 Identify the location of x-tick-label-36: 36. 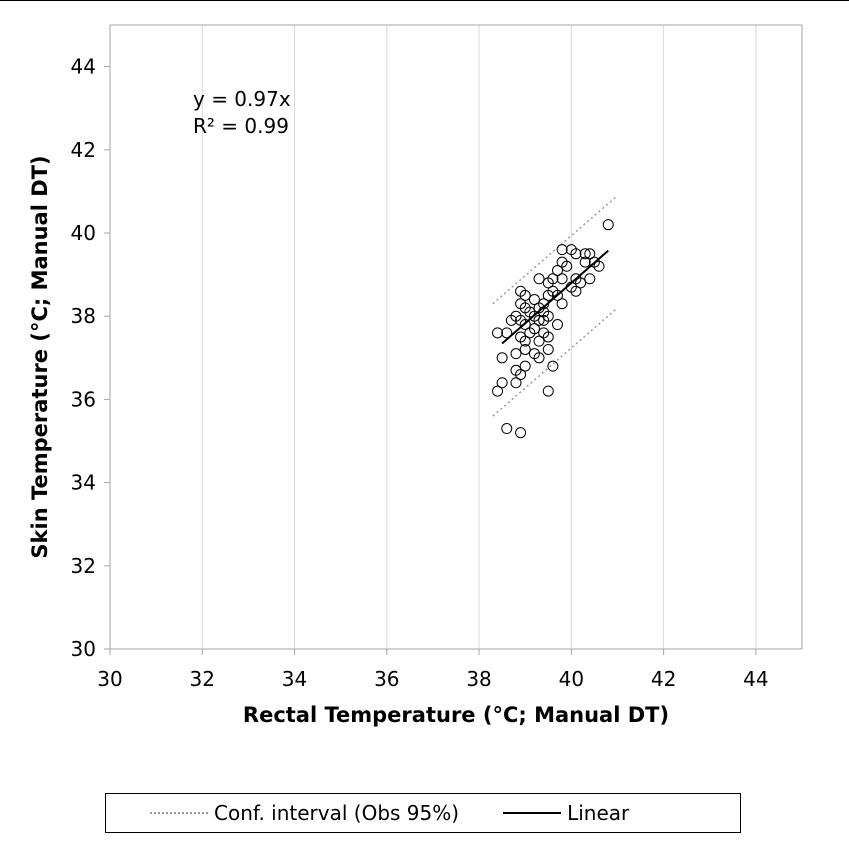
(386, 679).